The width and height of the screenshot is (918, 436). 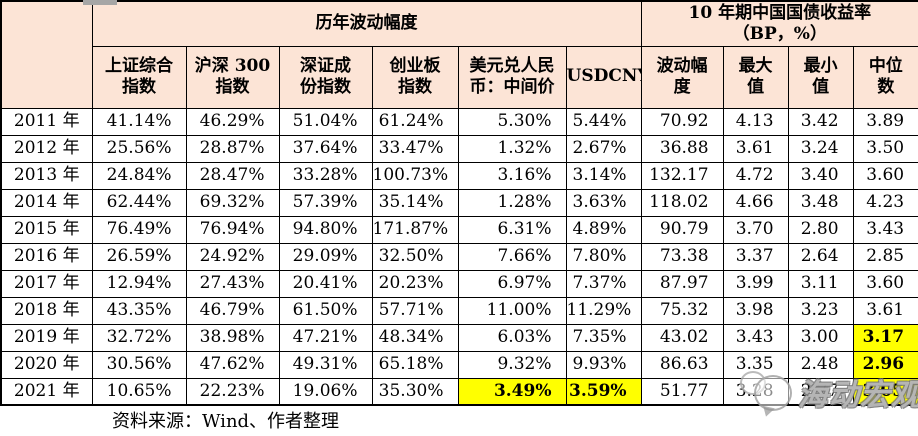 What do you see at coordinates (46, 121) in the screenshot?
I see `year-cell: 2011 年` at bounding box center [46, 121].